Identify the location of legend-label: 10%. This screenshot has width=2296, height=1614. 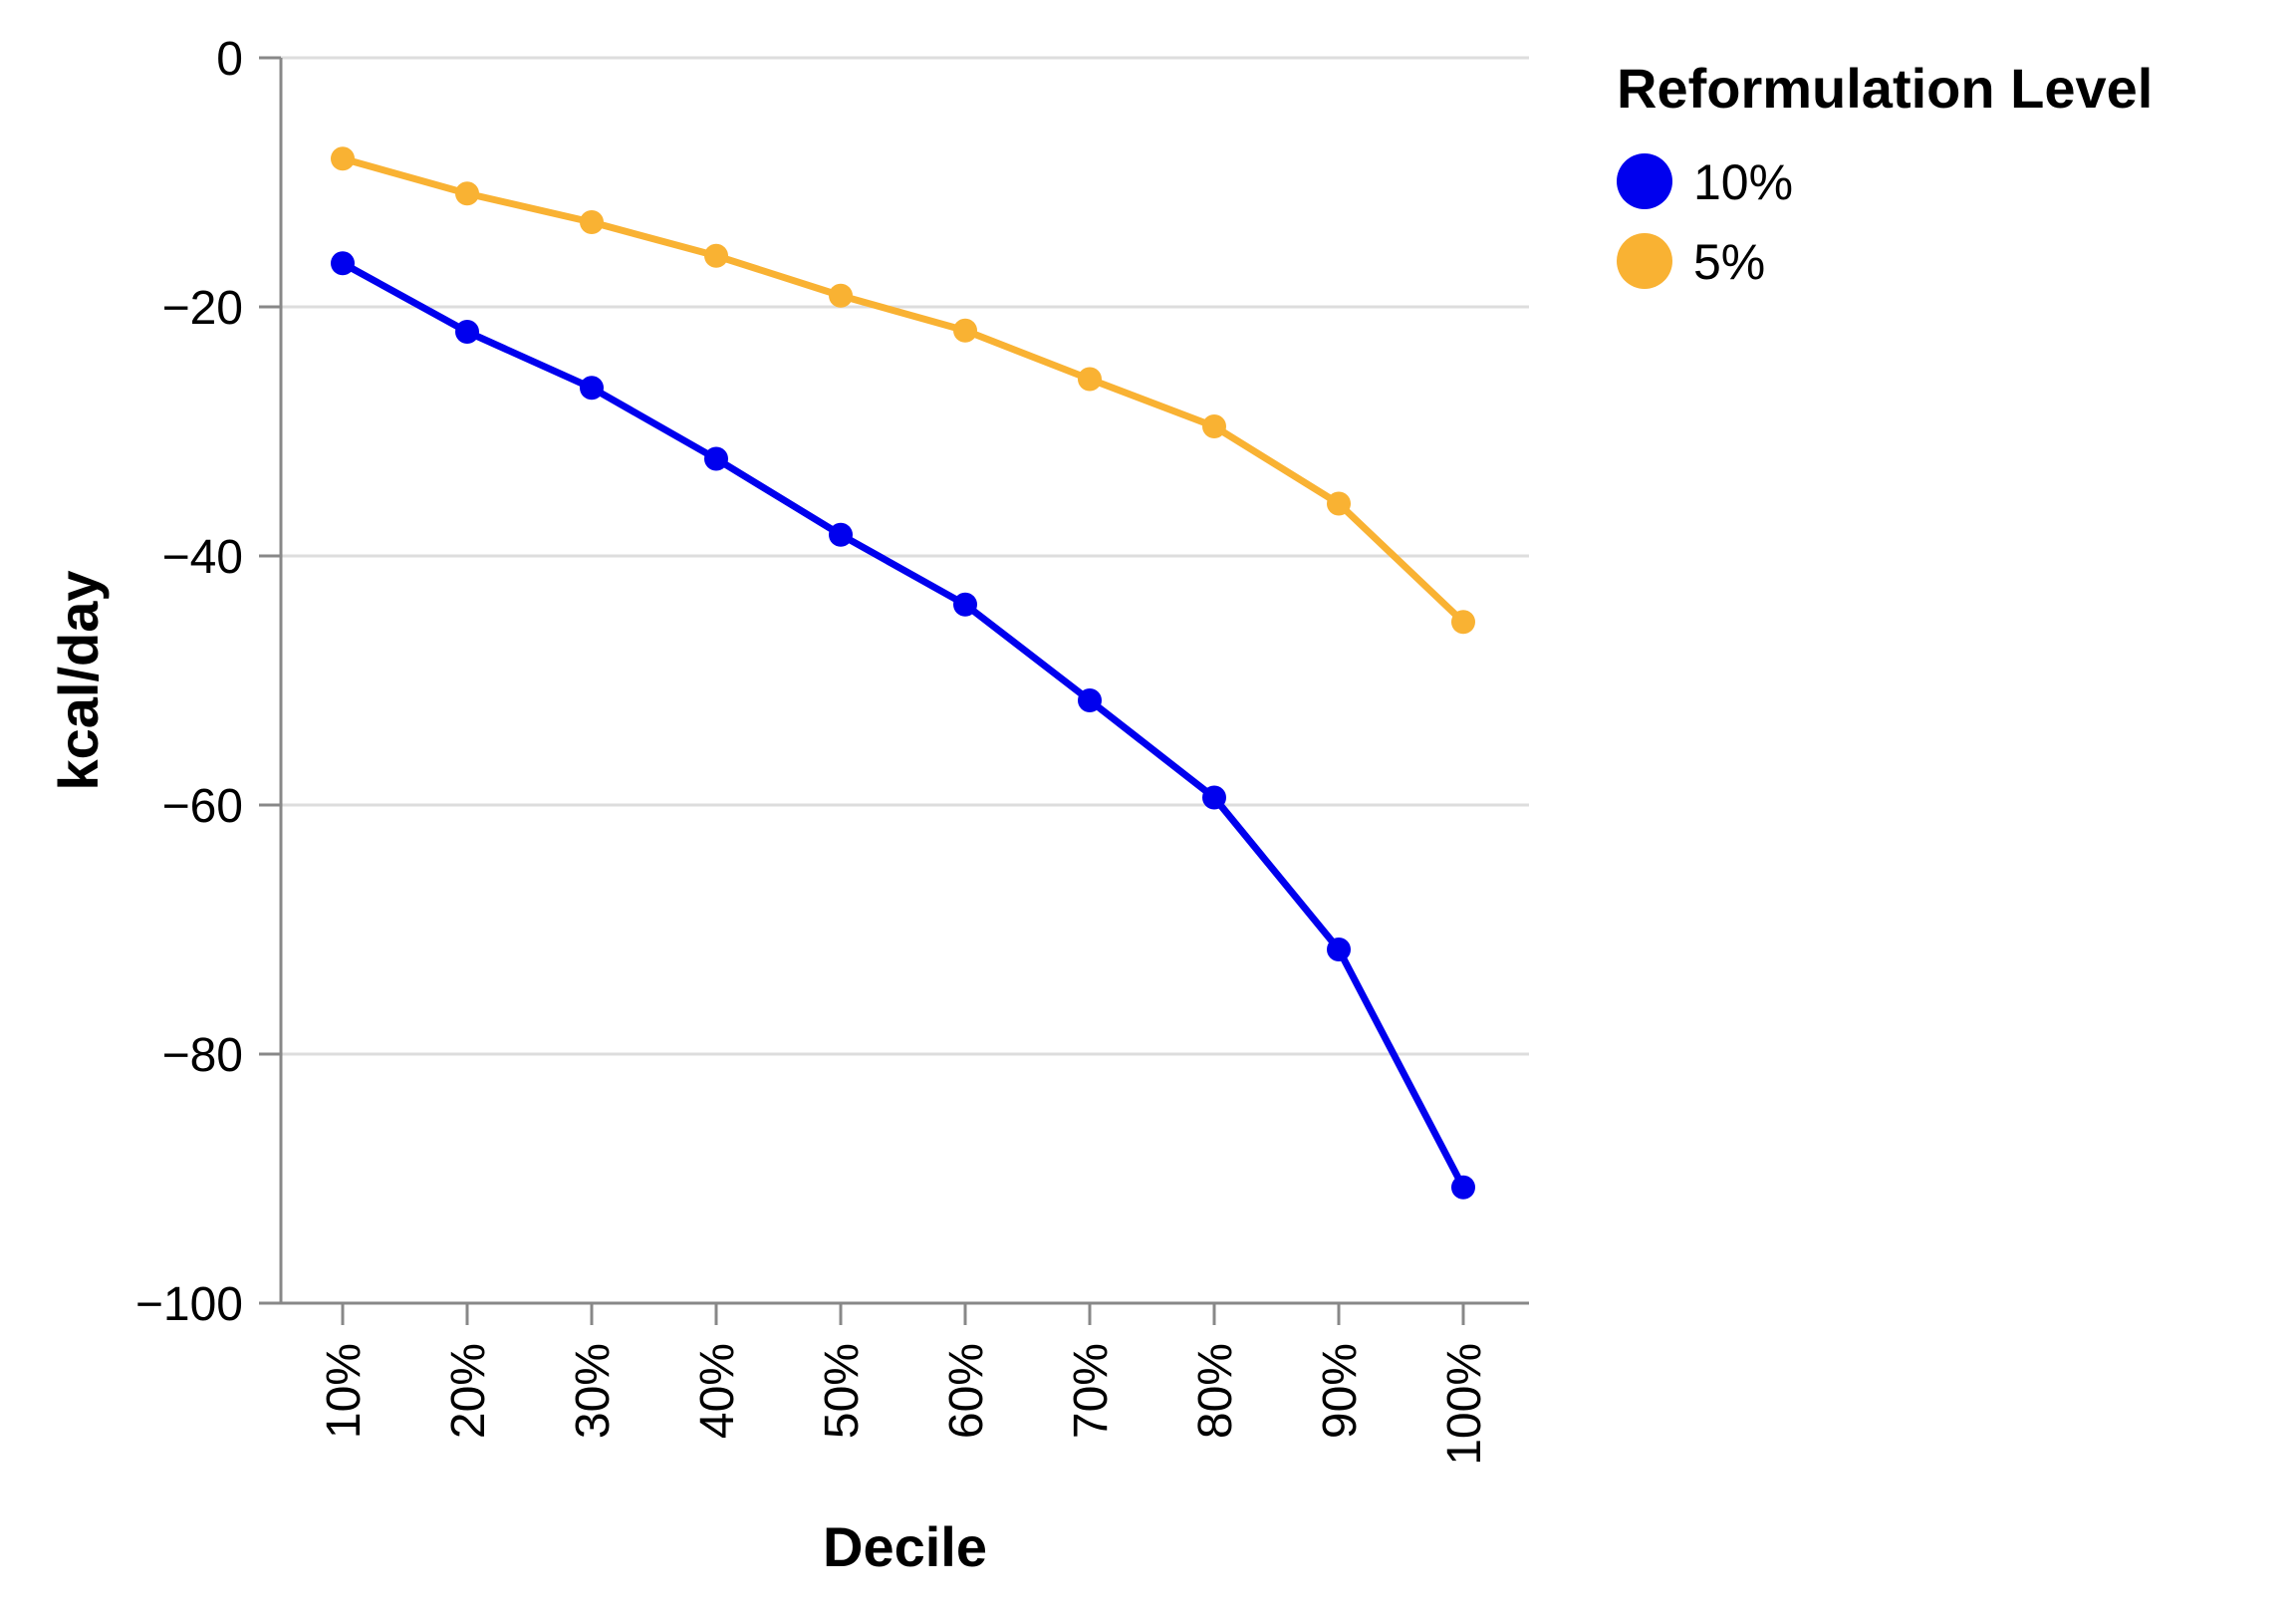
(1743, 182).